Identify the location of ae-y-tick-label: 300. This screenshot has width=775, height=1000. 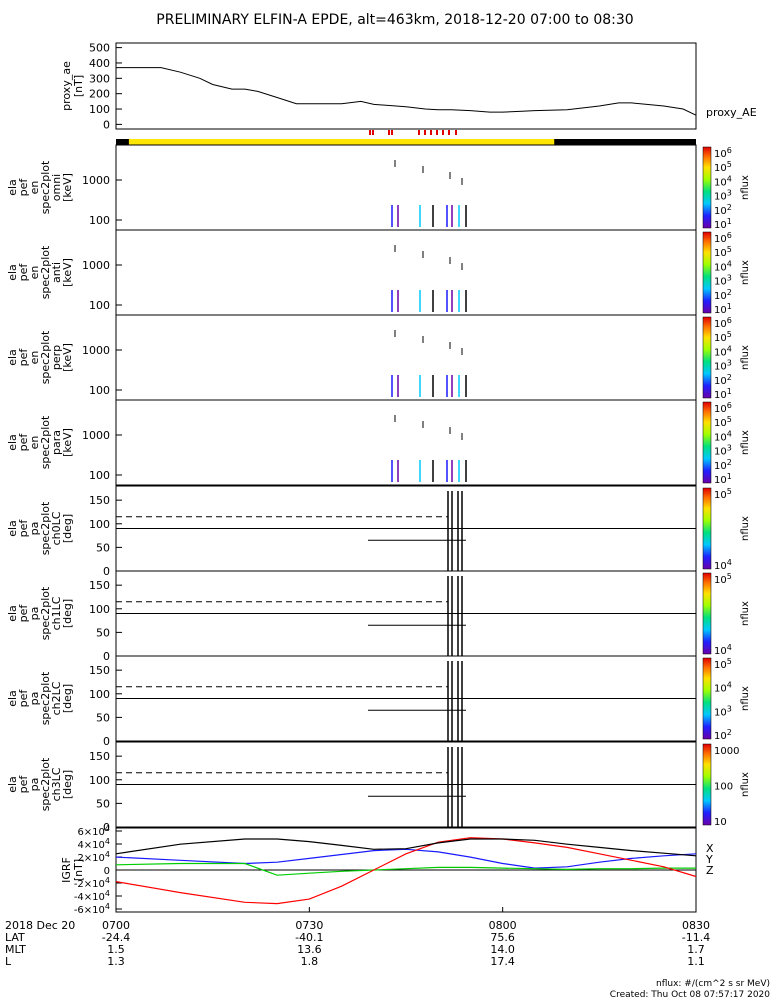
(99, 78).